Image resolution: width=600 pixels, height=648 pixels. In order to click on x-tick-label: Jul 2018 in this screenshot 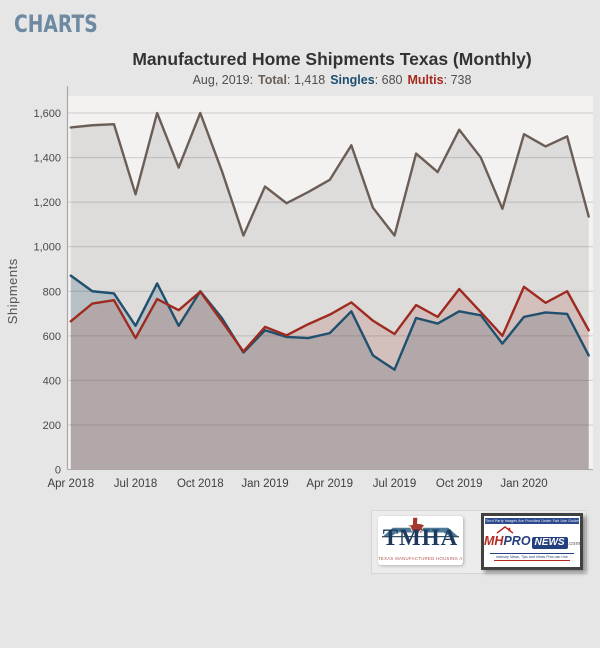, I will do `click(135, 484)`.